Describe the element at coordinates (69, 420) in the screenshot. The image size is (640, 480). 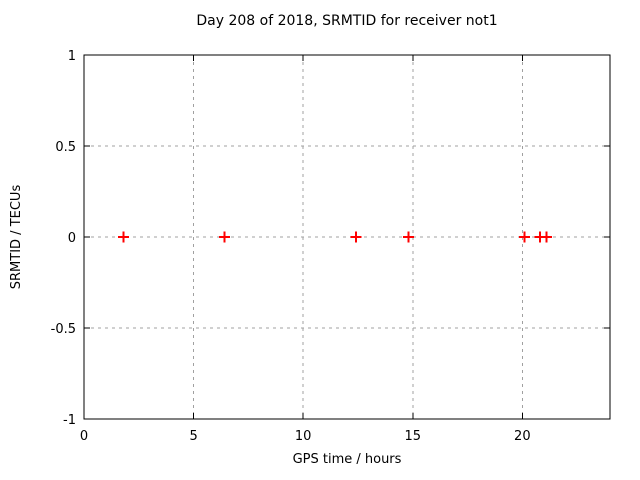
I see `y-tick-label: -1` at that location.